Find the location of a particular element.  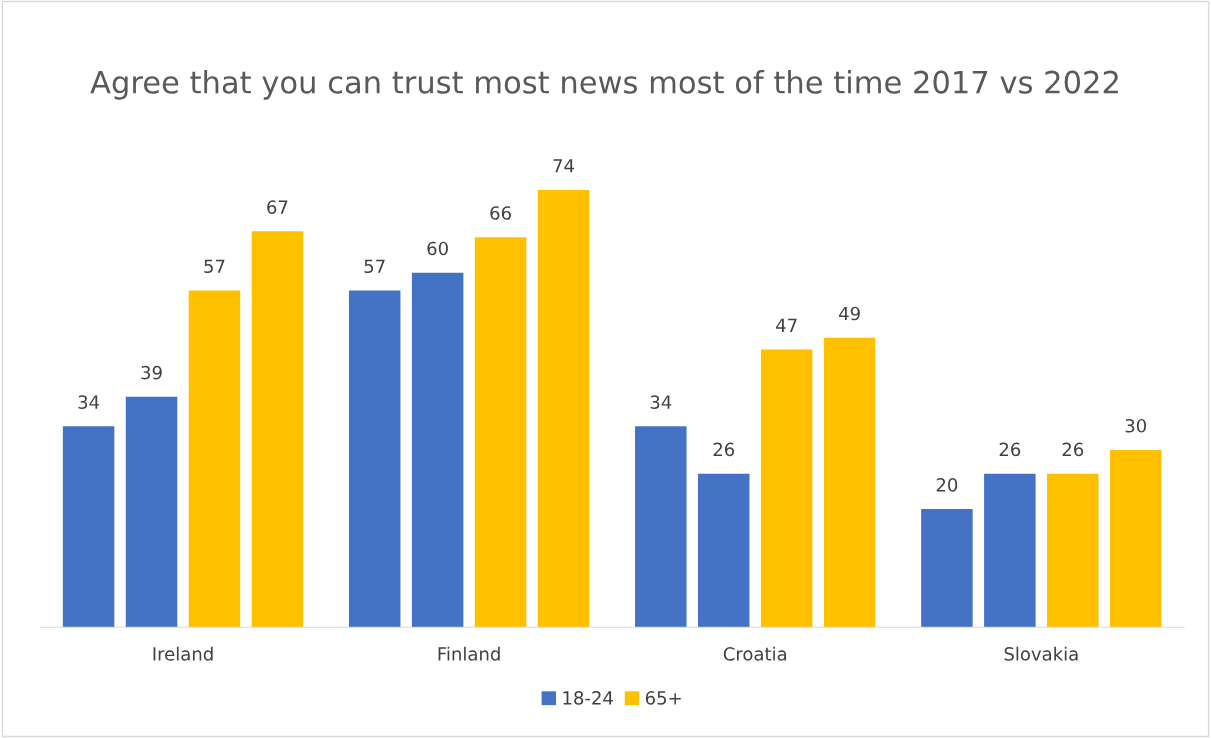

x-tick-label: Ireland is located at coordinates (183, 653).